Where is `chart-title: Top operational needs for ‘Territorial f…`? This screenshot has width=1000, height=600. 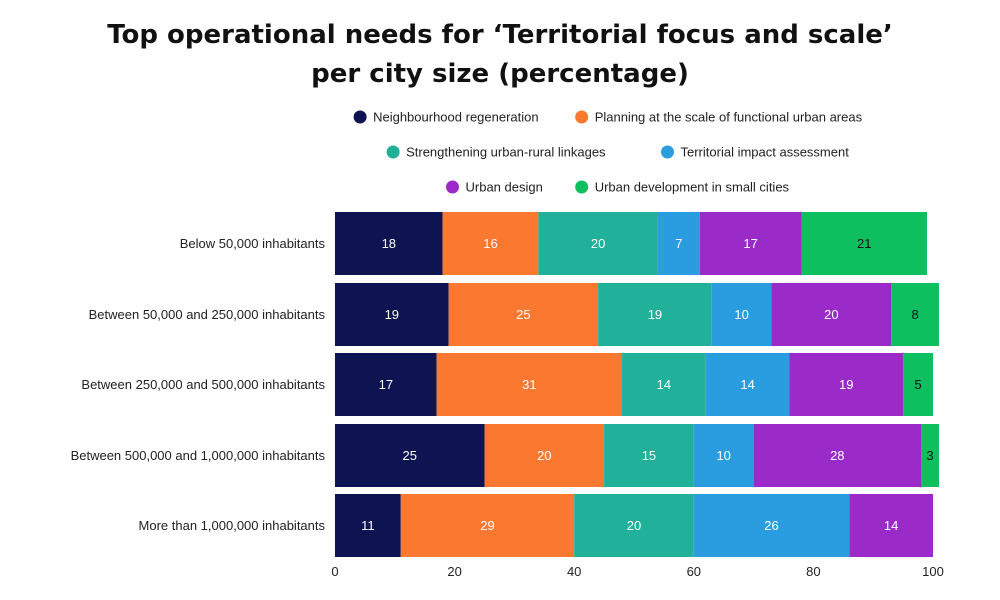
chart-title: Top operational needs for ‘Territorial f… is located at coordinates (500, 54).